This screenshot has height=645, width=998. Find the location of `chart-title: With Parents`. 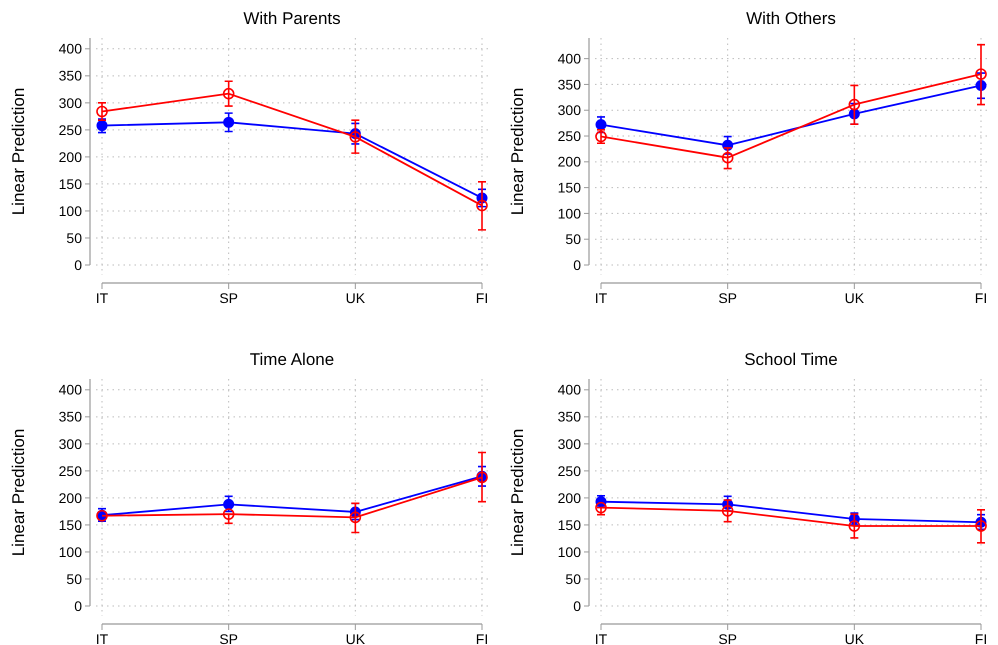

chart-title: With Parents is located at coordinates (292, 18).